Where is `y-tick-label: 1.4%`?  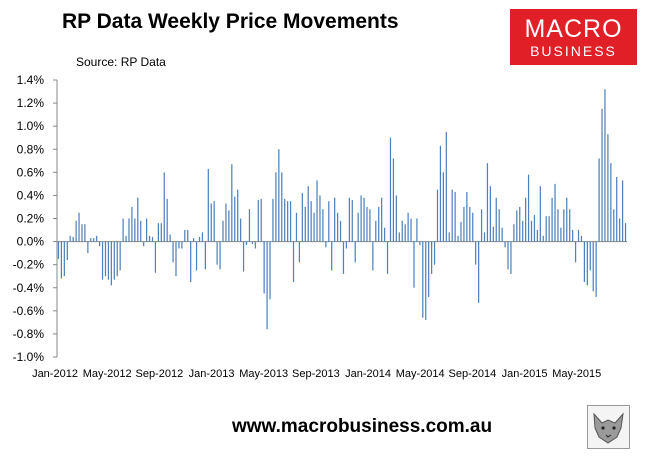
y-tick-label: 1.4% is located at coordinates (31, 80).